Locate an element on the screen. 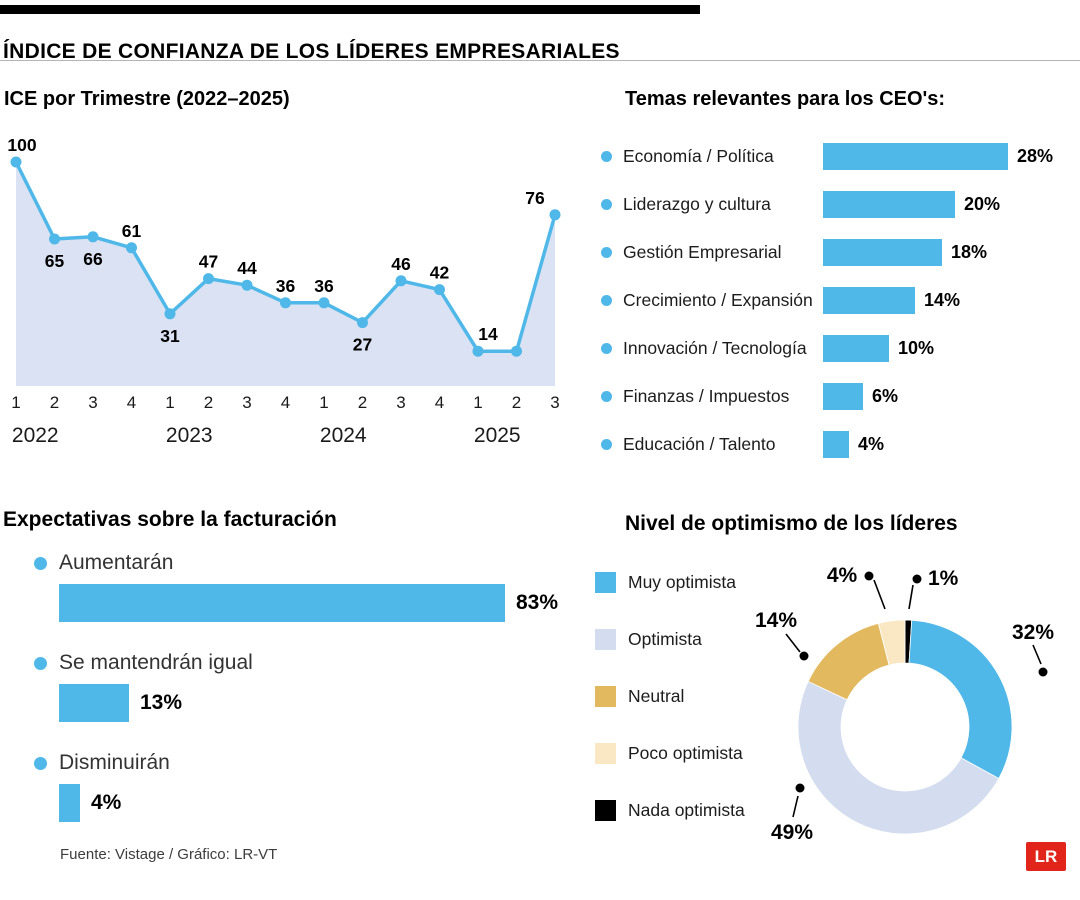 The width and height of the screenshot is (1080, 900). legend-item-muy-optimista: Muy optimista is located at coordinates (670, 582).